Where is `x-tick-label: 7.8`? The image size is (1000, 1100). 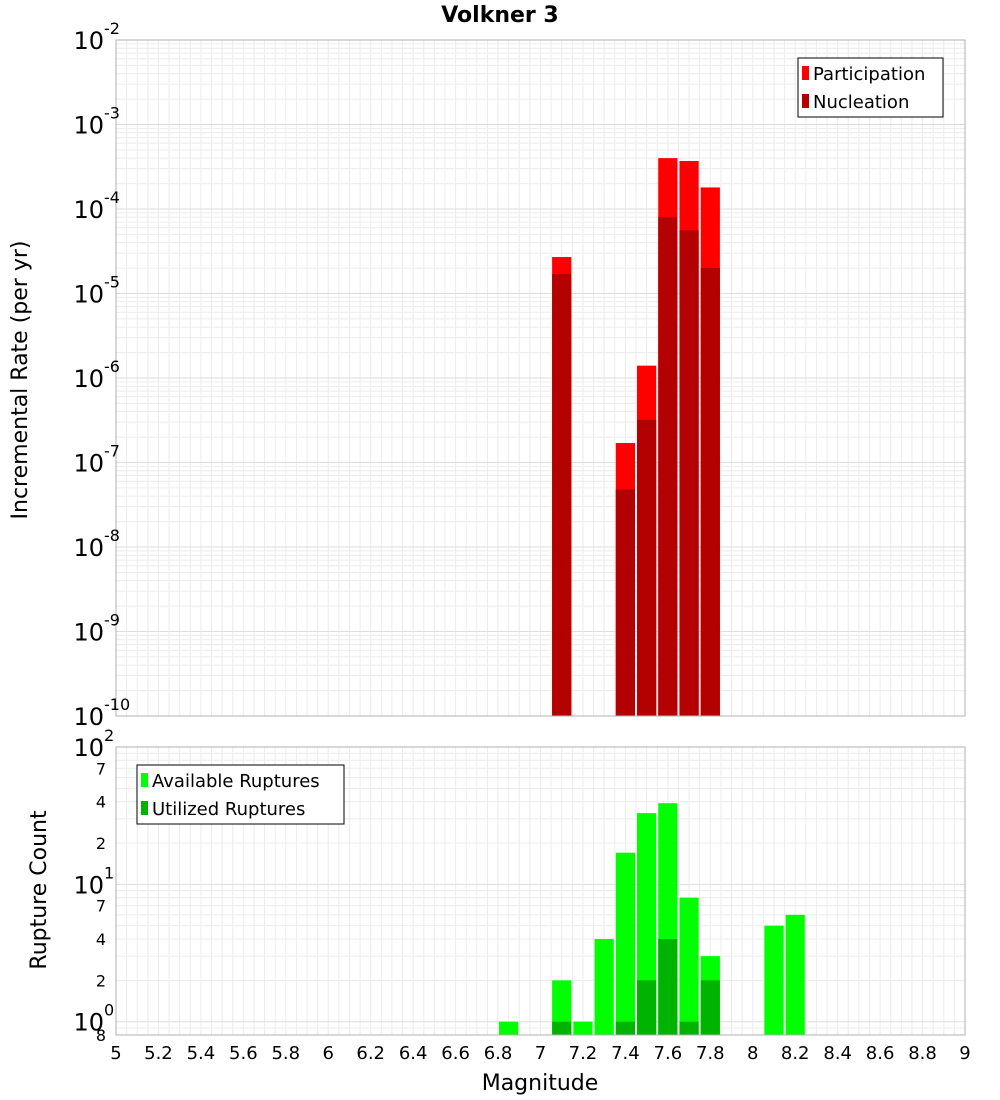 x-tick-label: 7.8 is located at coordinates (710, 1053).